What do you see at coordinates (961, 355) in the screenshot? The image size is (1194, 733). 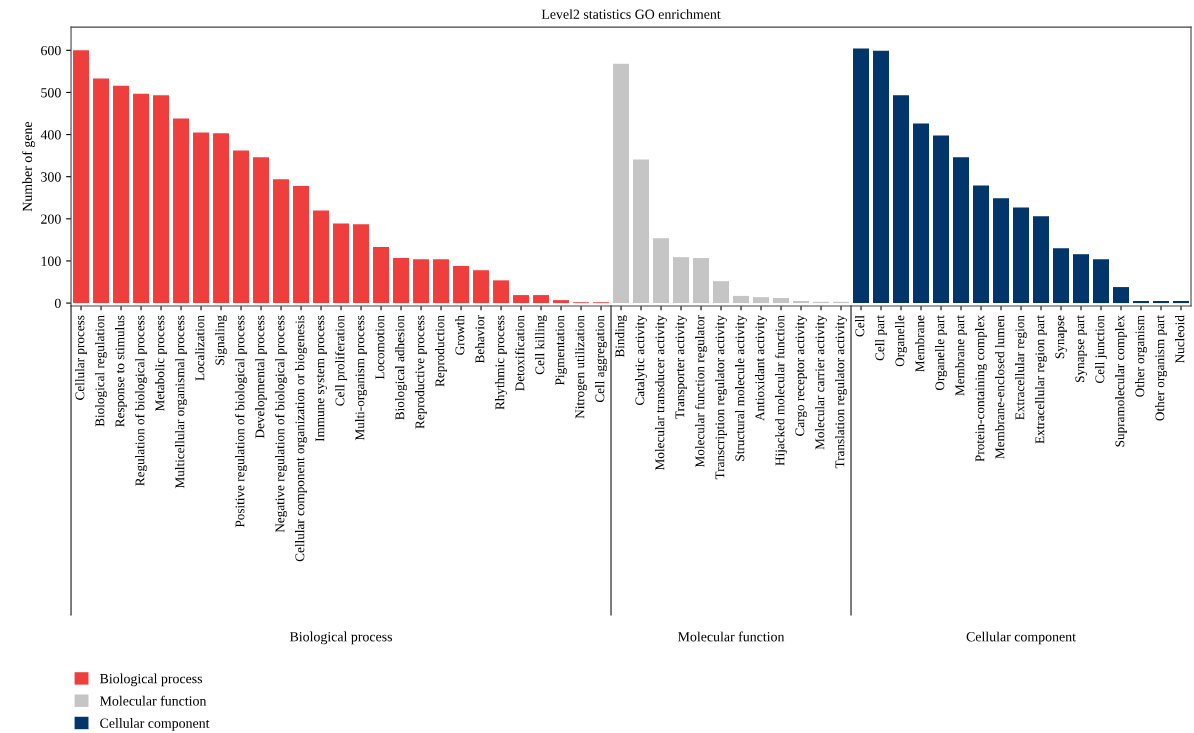 I see `x-tick-label: Membrane part` at bounding box center [961, 355].